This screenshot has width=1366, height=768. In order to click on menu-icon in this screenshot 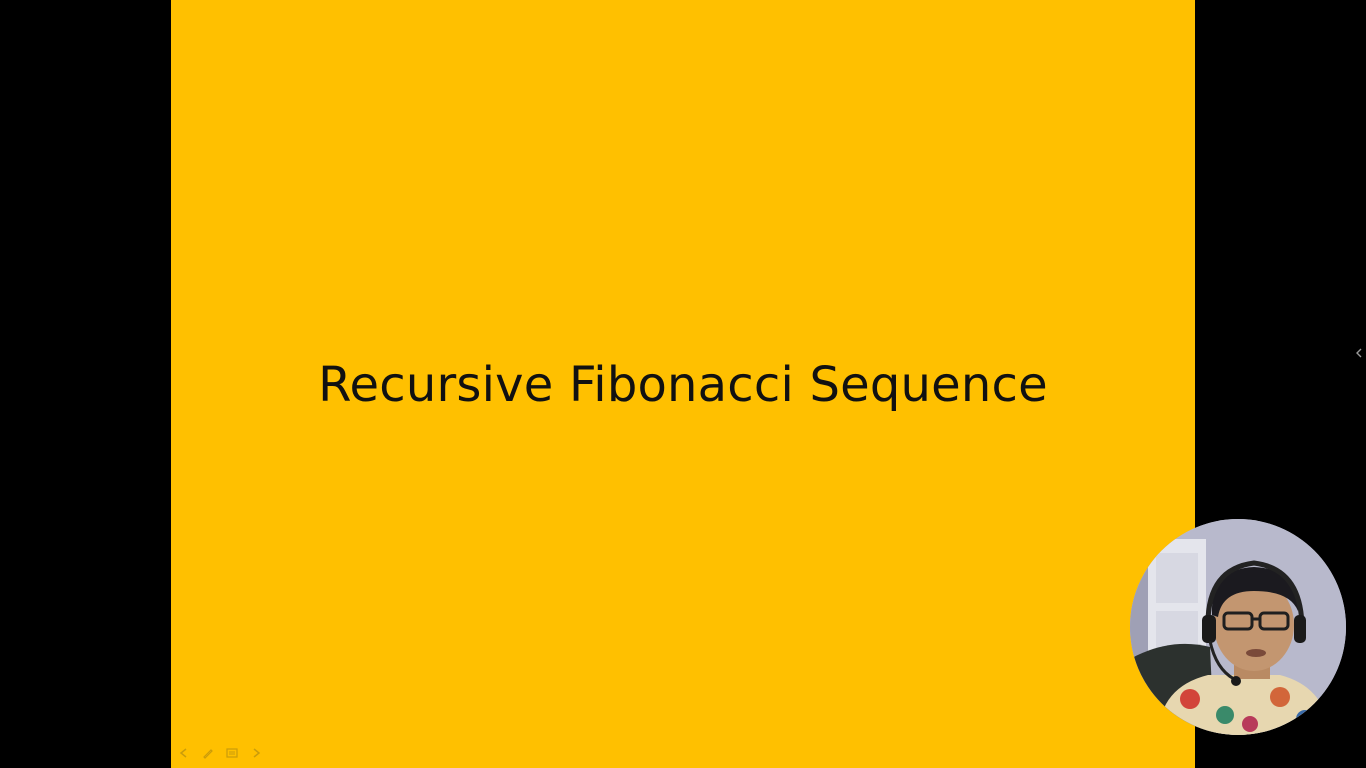, I will do `click(232, 753)`.